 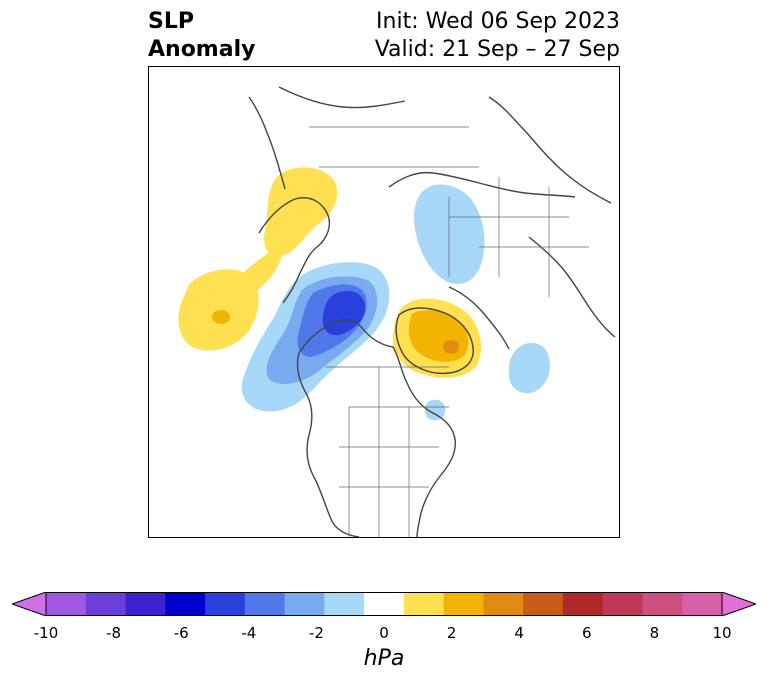 I want to click on title-line1: SLP, so click(x=171, y=21).